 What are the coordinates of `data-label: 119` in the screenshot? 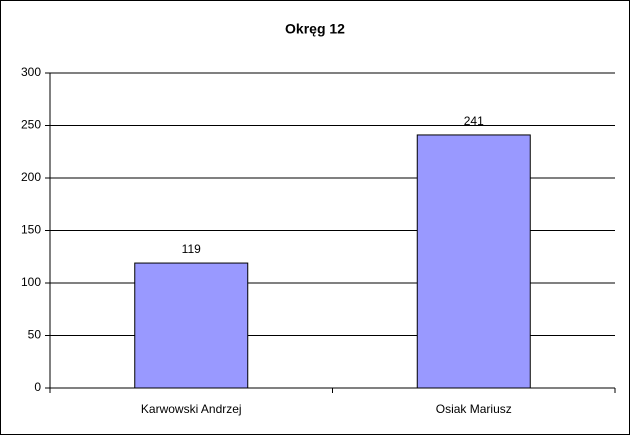 It's located at (191, 249).